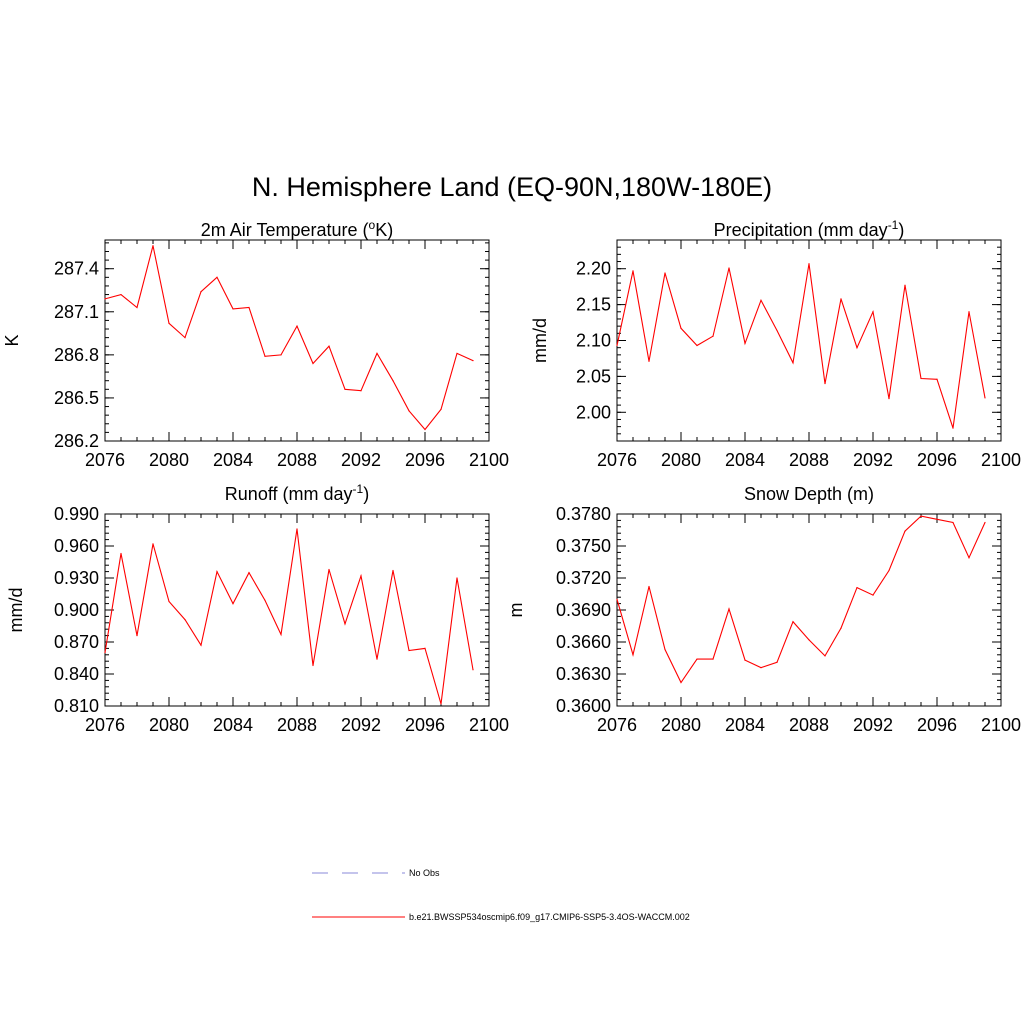  Describe the element at coordinates (297, 229) in the screenshot. I see `panel-title: 2m Air Temperature (oK)` at that location.